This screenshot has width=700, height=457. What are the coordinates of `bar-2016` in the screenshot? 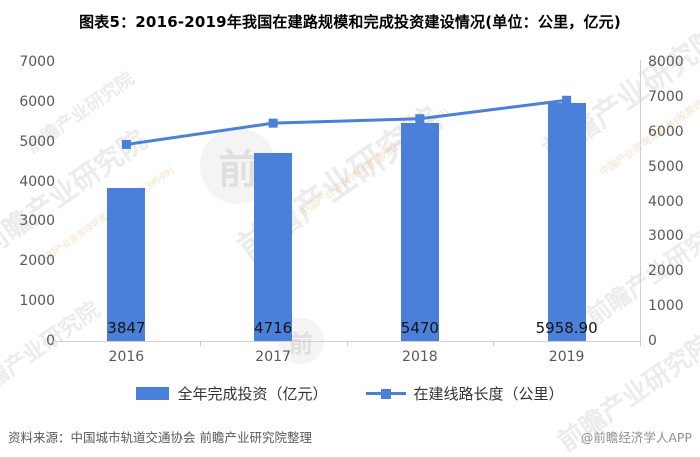 It's located at (126, 264).